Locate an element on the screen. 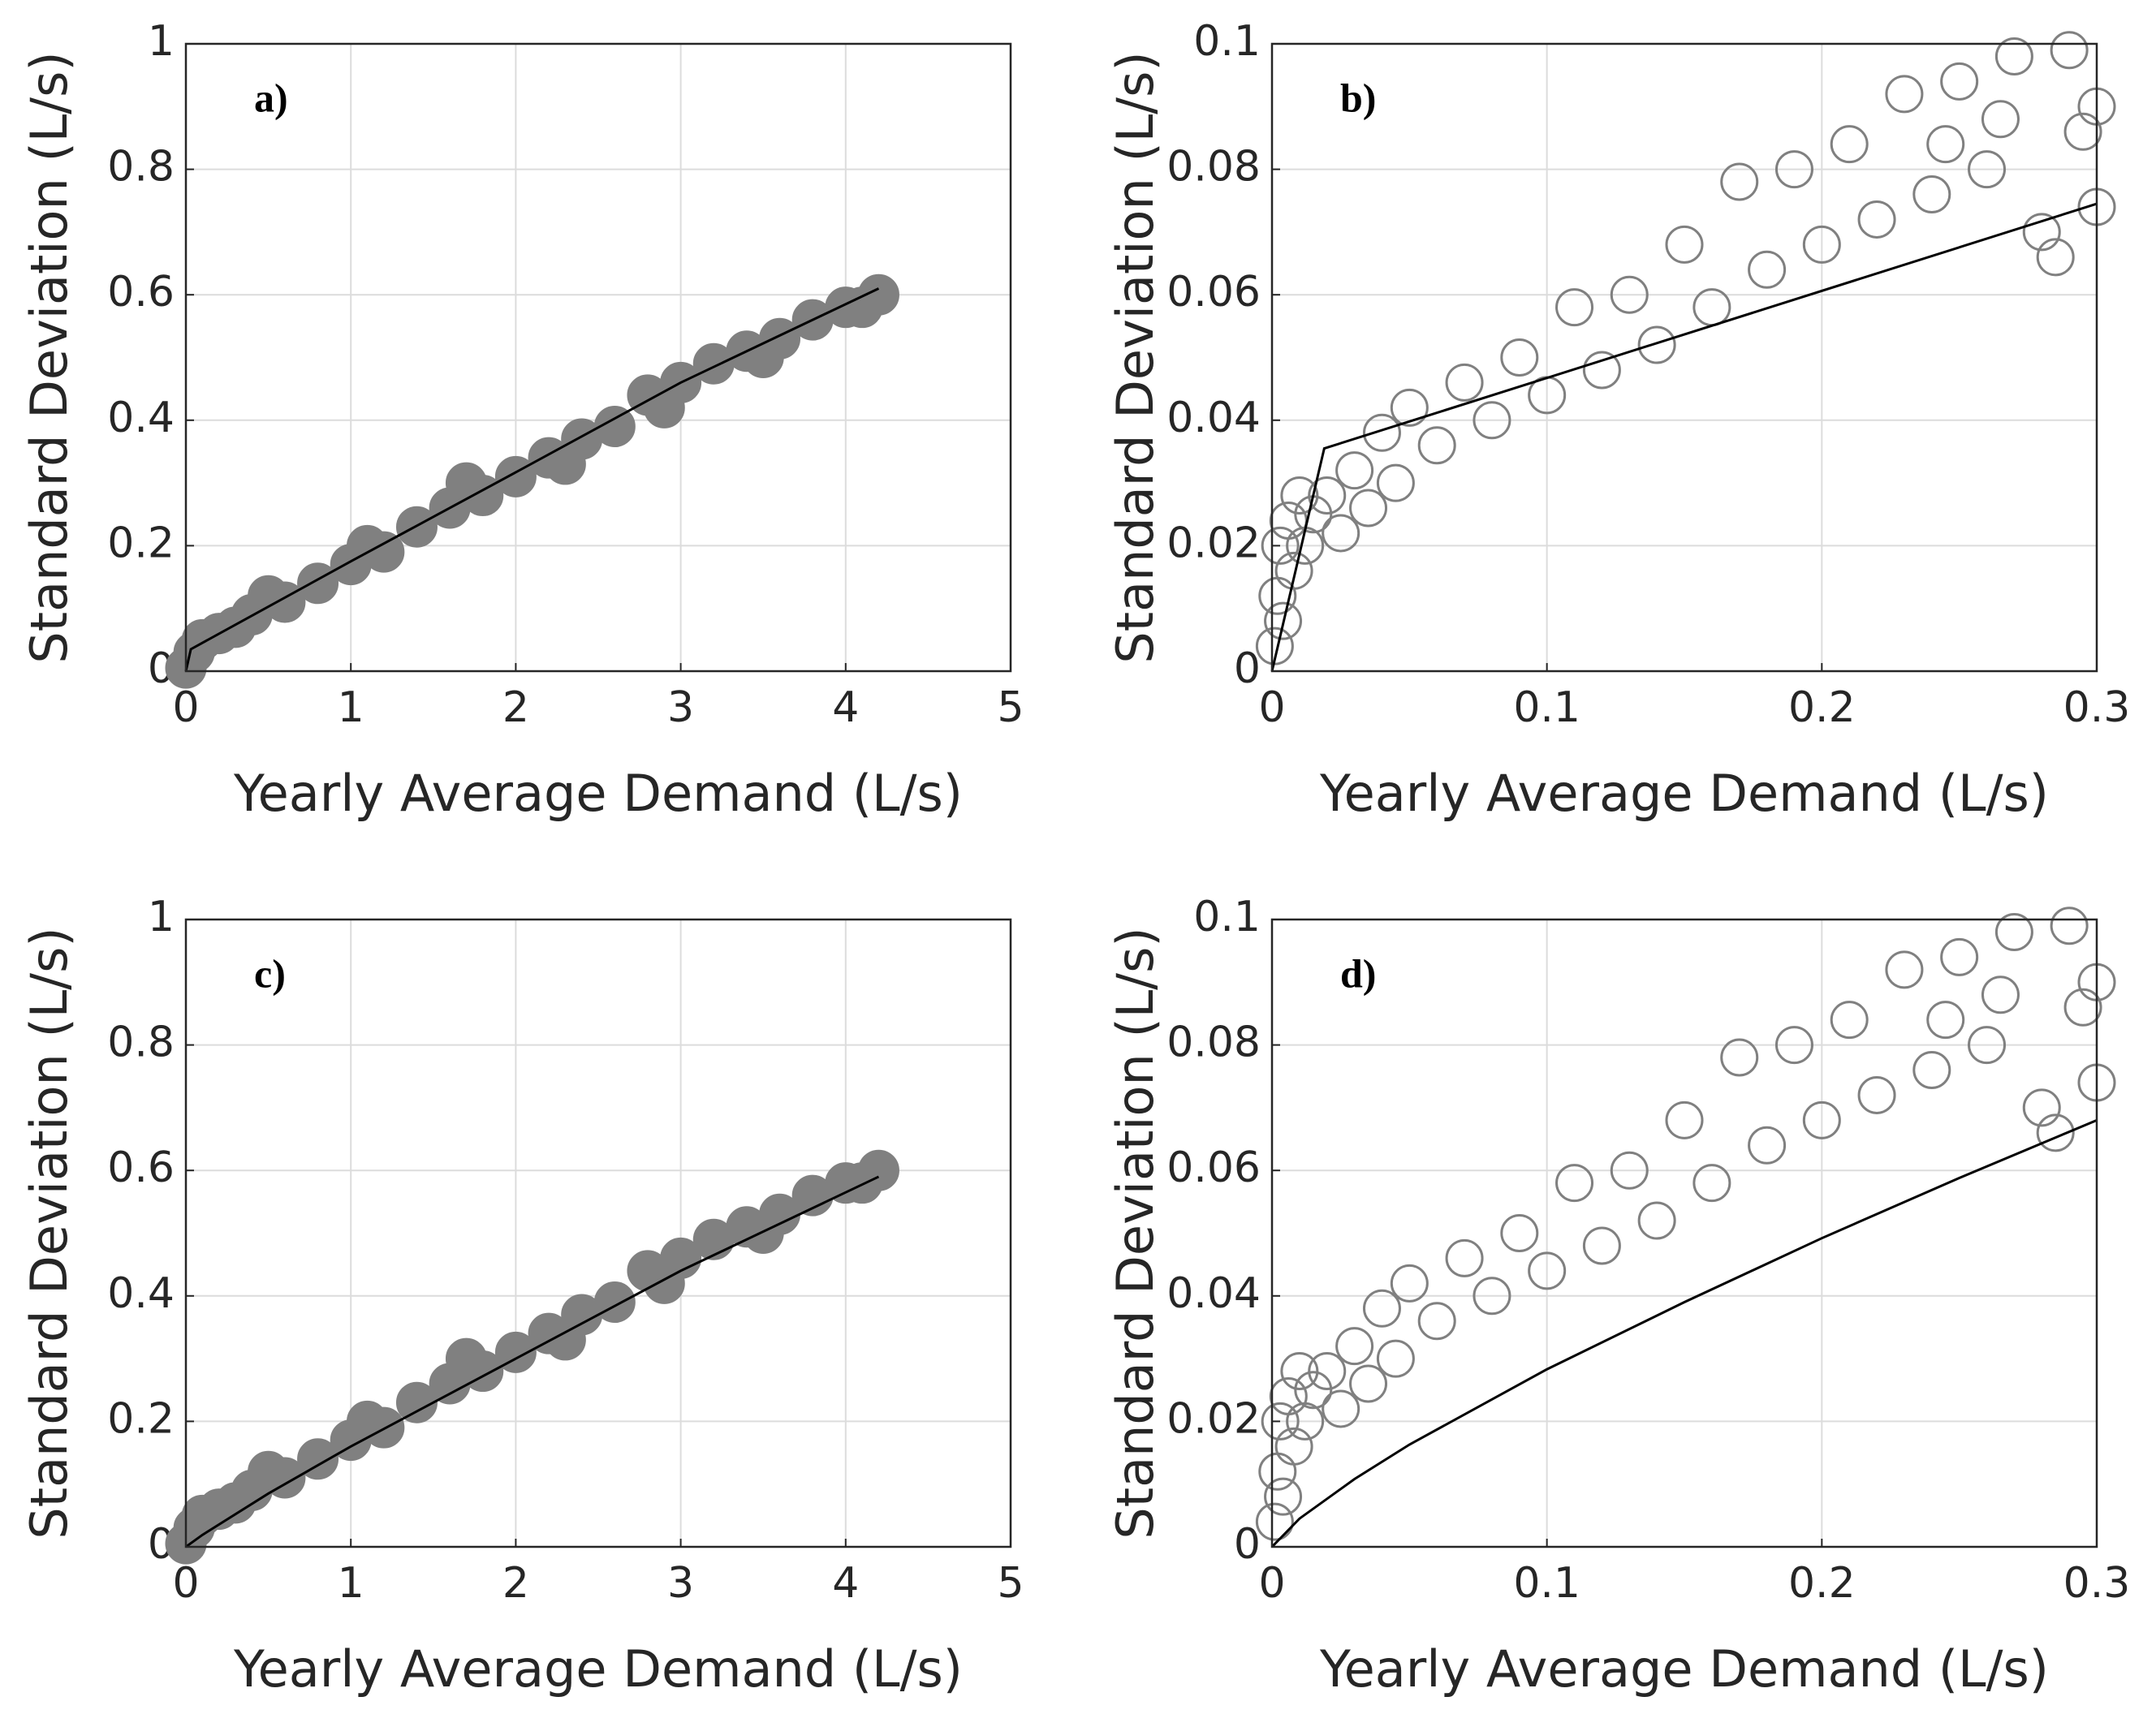 Image resolution: width=2156 pixels, height=1727 pixels. y-tick-label: 0.4 is located at coordinates (141, 418).